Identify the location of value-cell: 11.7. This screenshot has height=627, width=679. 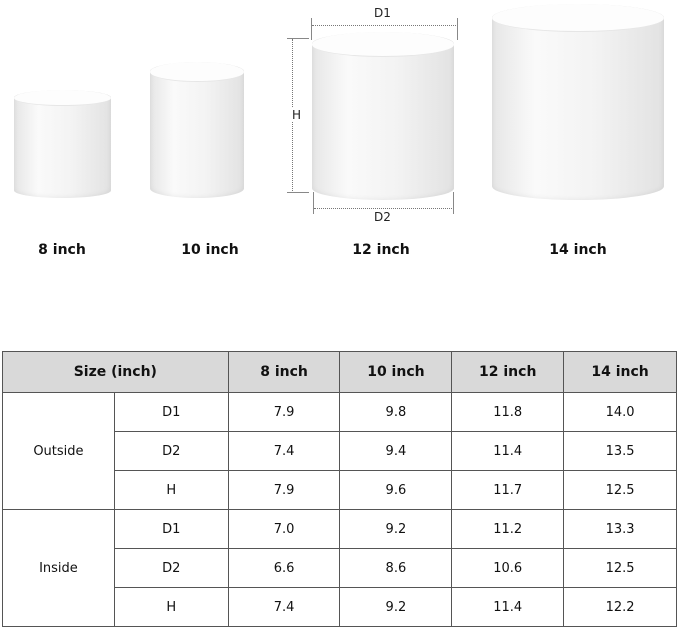
(508, 490).